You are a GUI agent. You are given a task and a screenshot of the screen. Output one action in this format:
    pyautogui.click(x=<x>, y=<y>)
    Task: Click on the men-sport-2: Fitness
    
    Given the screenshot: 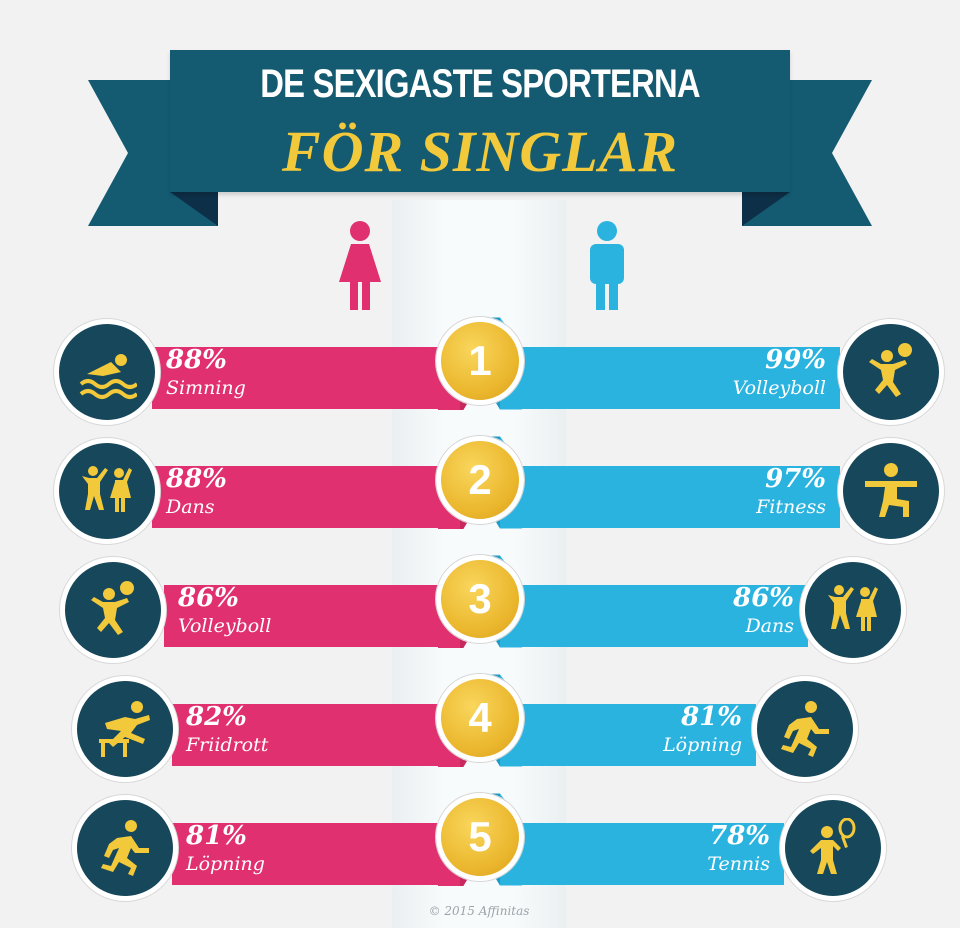 What is the action you would take?
    pyautogui.click(x=791, y=507)
    